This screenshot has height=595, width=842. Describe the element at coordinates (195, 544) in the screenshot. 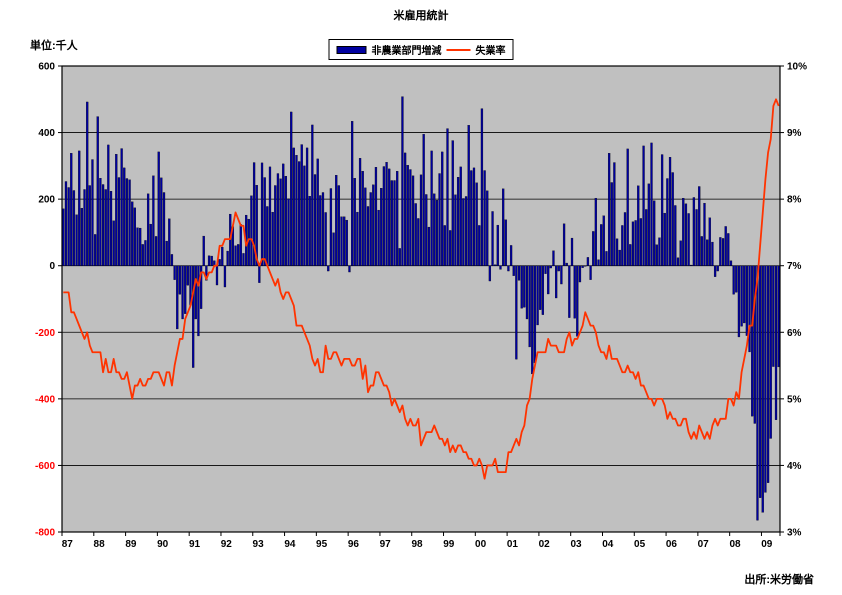

I see `x-axis-tick-label: 91` at that location.